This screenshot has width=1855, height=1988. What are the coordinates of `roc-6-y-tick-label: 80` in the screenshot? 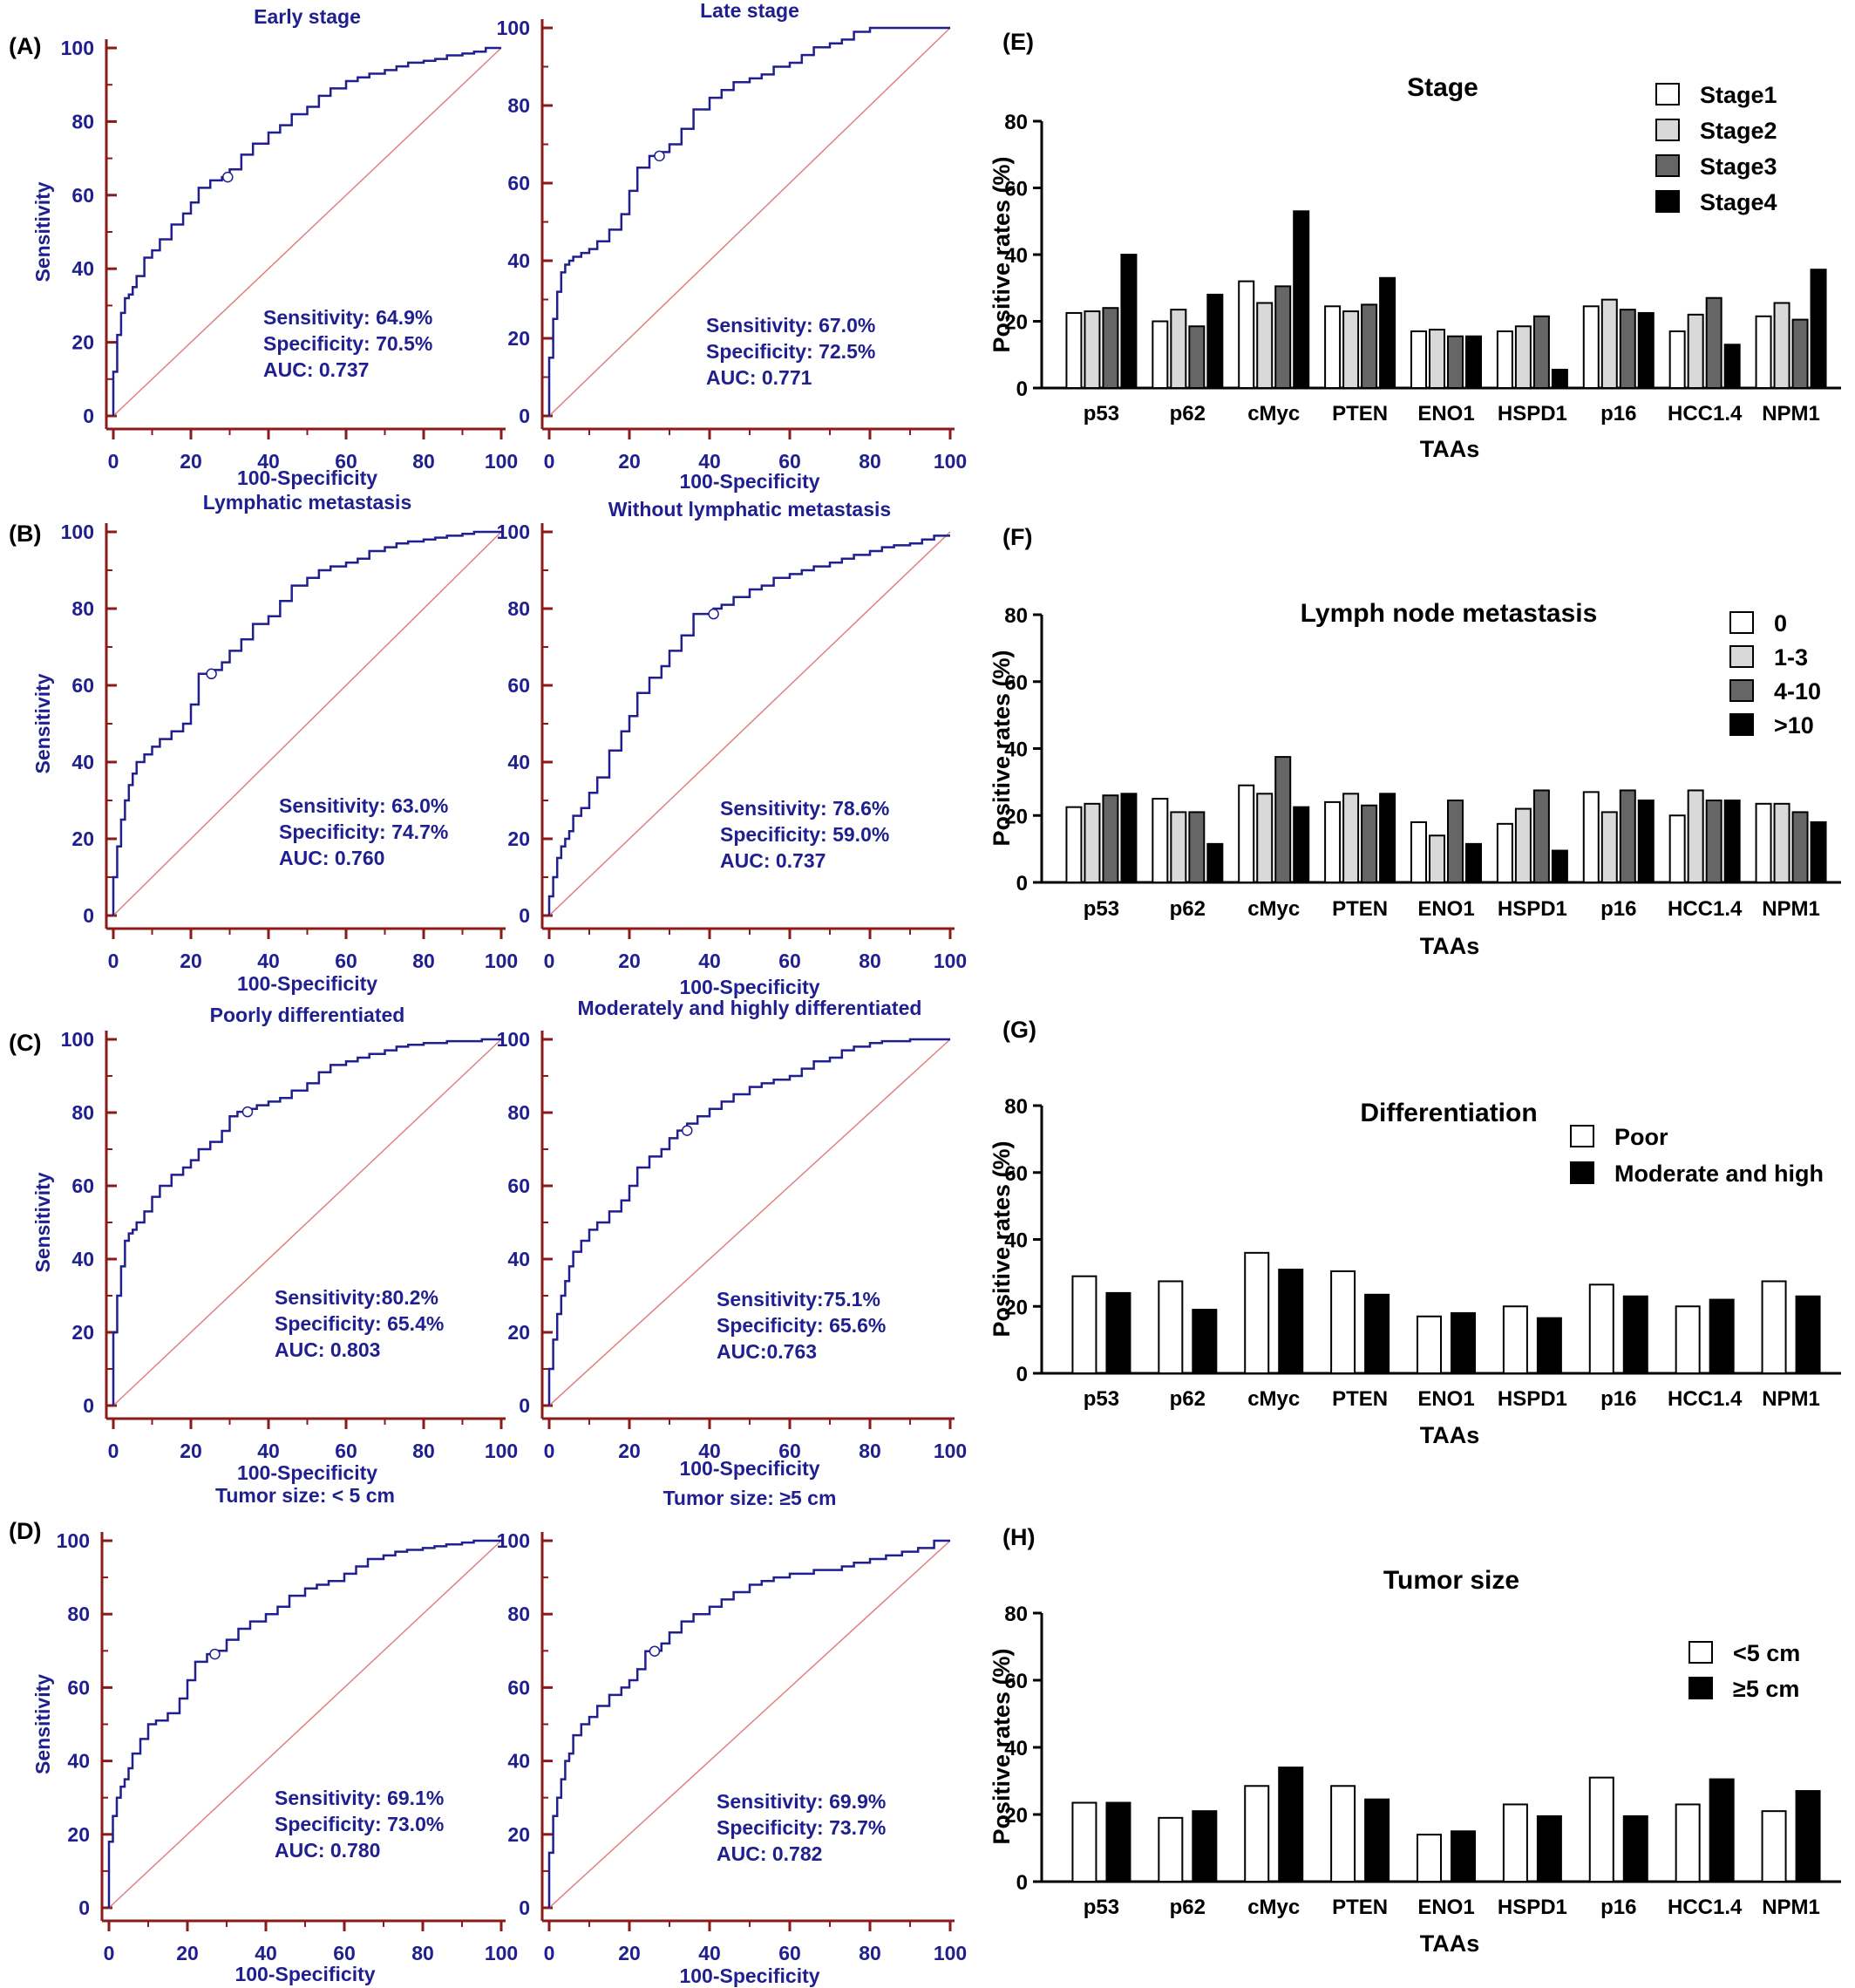 It's located at (518, 1112).